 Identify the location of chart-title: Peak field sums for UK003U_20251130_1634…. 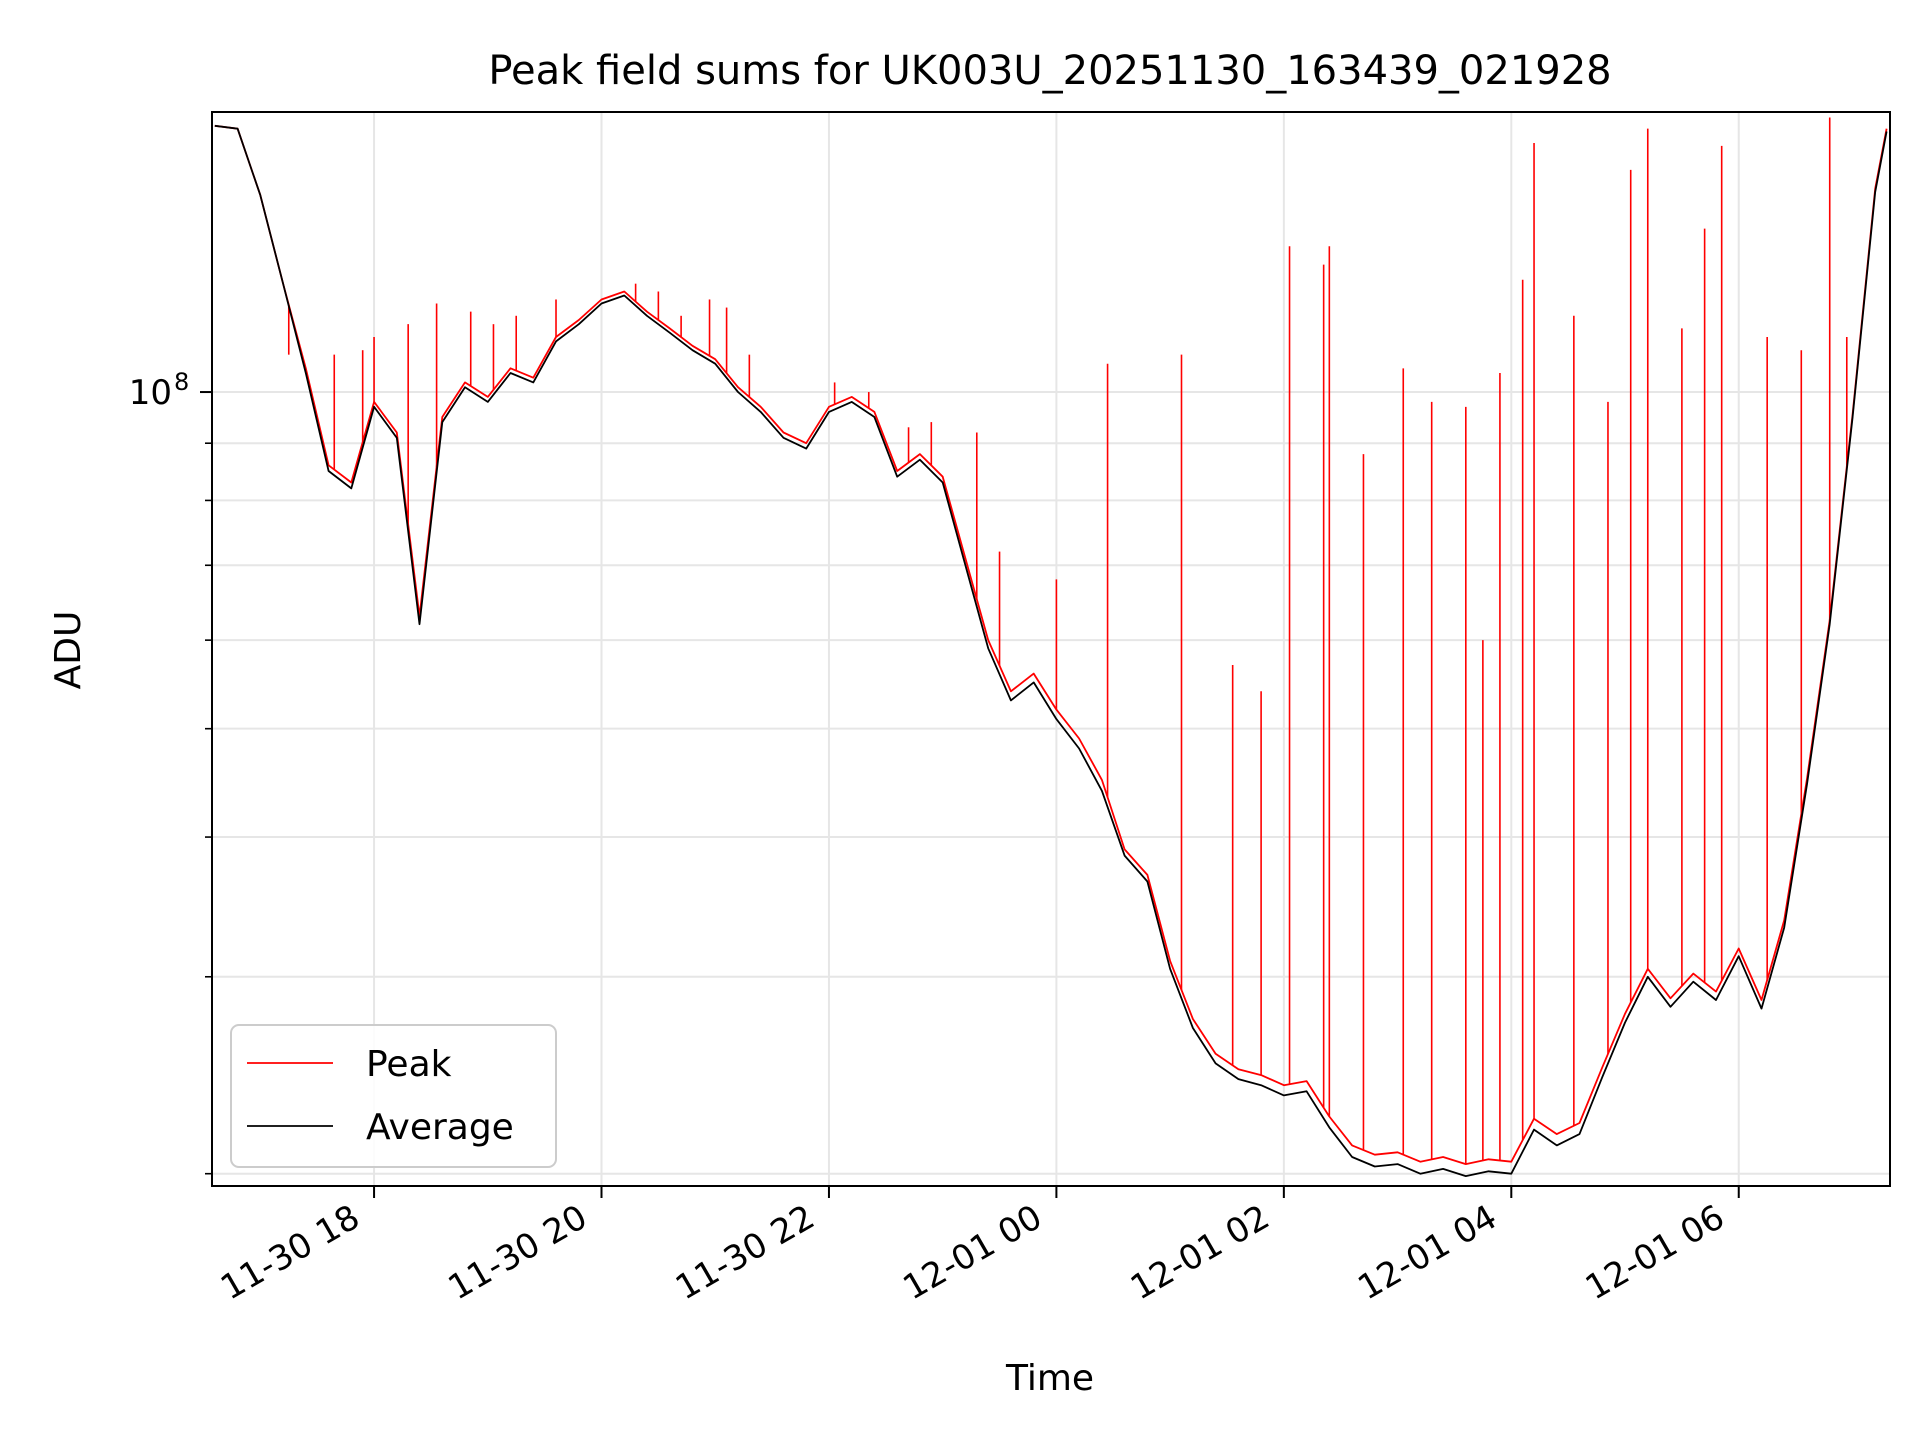
(1049, 71).